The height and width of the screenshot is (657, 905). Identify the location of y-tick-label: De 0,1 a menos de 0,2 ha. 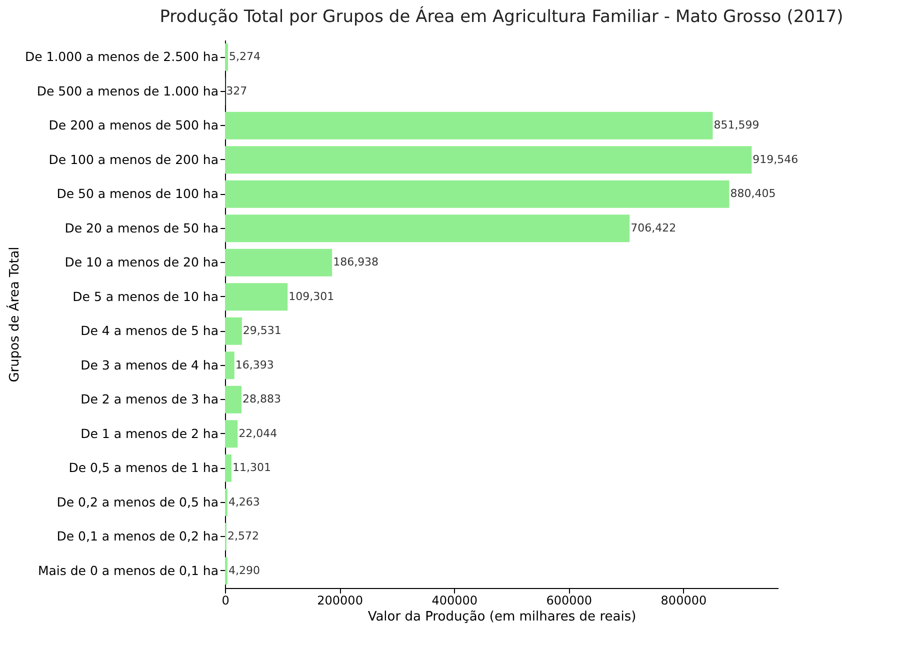
(137, 536).